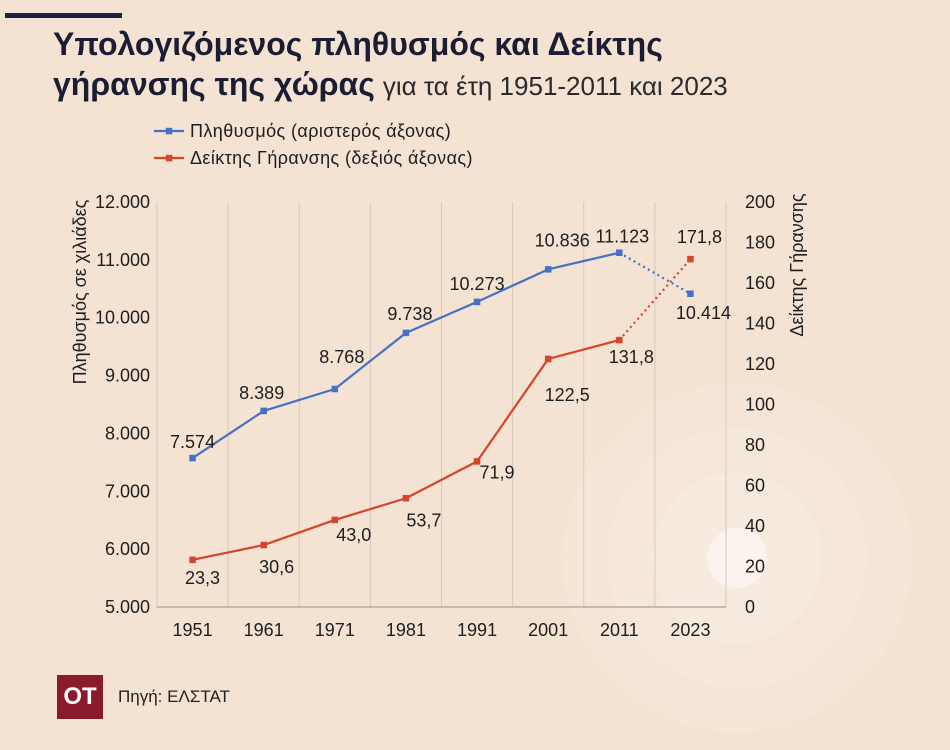 The image size is (950, 750). I want to click on x-tick-label: 2001, so click(548, 630).